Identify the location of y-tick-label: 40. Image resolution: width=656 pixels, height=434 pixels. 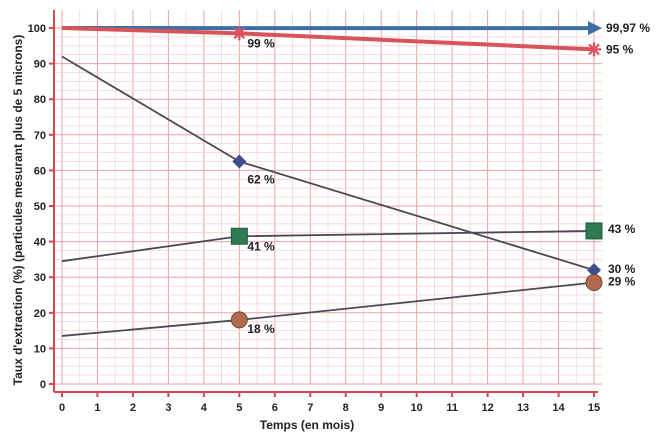
(40, 243).